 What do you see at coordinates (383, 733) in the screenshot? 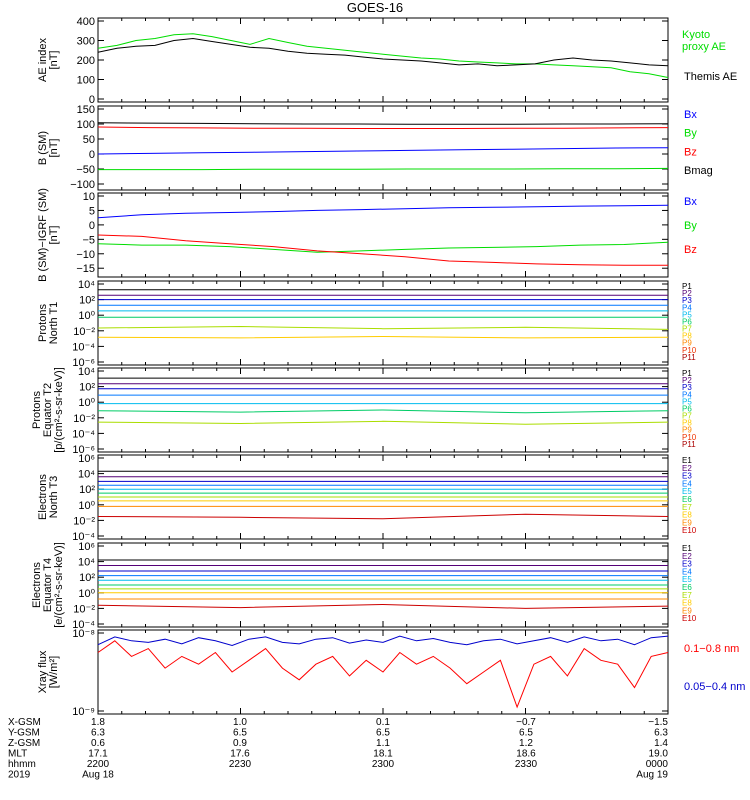
I see `footer-value: 6.5` at bounding box center [383, 733].